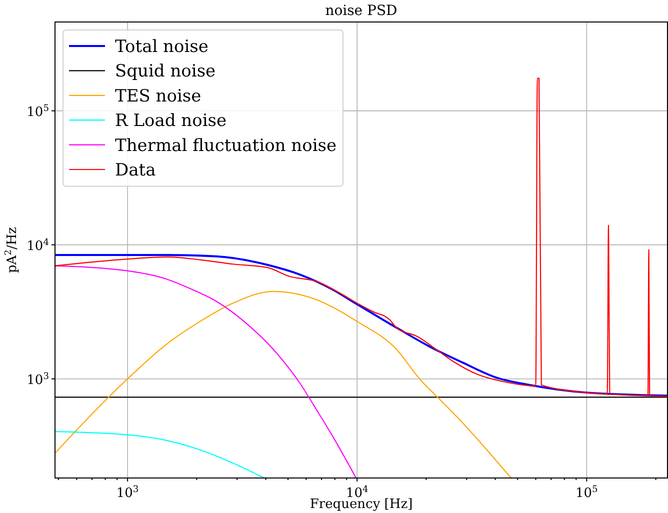 The image size is (668, 513). I want to click on legend-label: R Load noise, so click(171, 121).